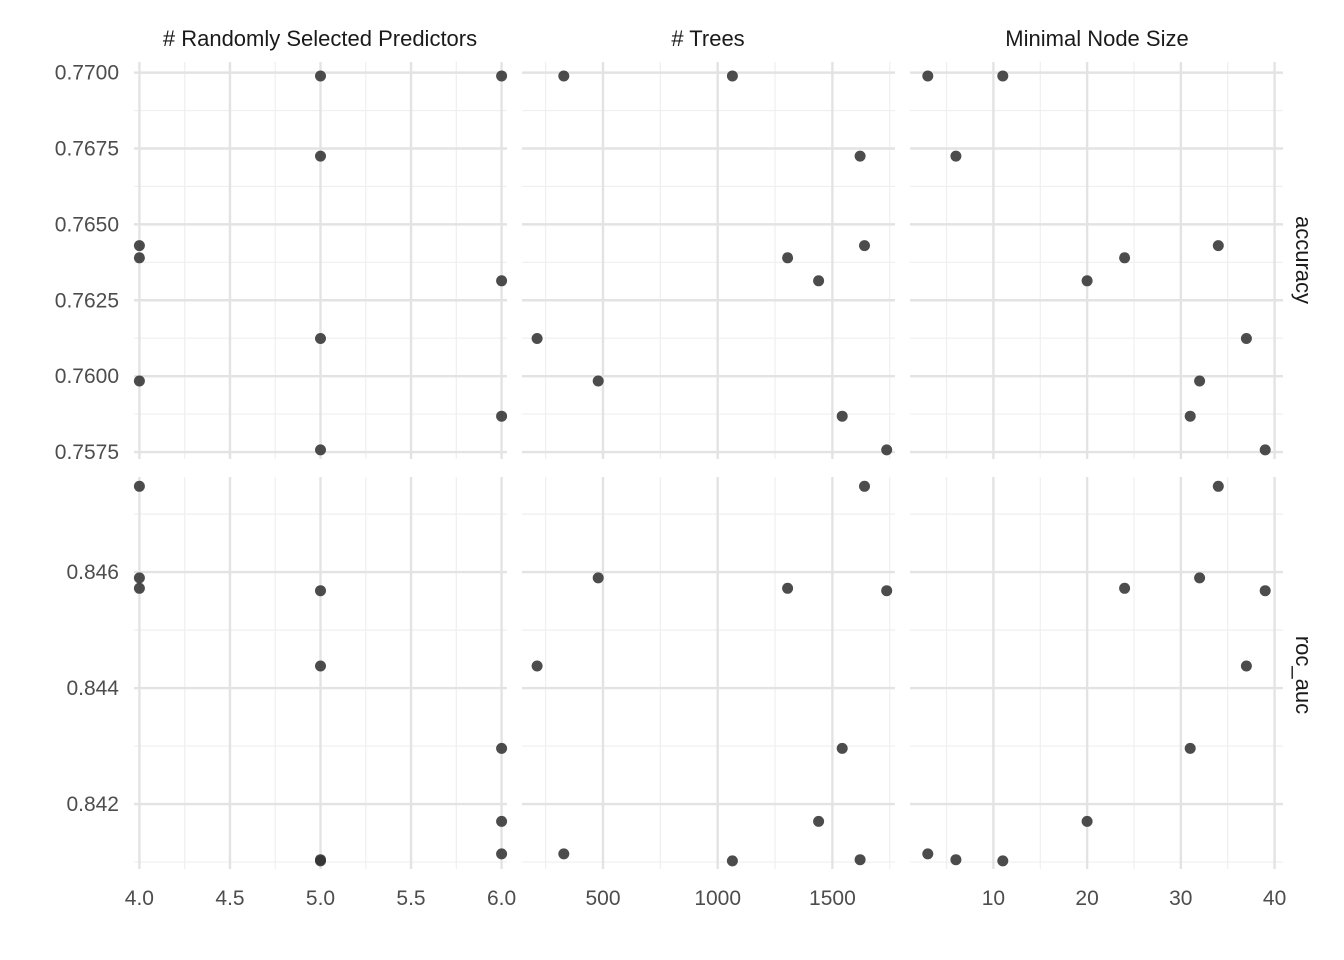 The width and height of the screenshot is (1344, 960). Describe the element at coordinates (87, 149) in the screenshot. I see `y-tick-label: 0.7675` at that location.